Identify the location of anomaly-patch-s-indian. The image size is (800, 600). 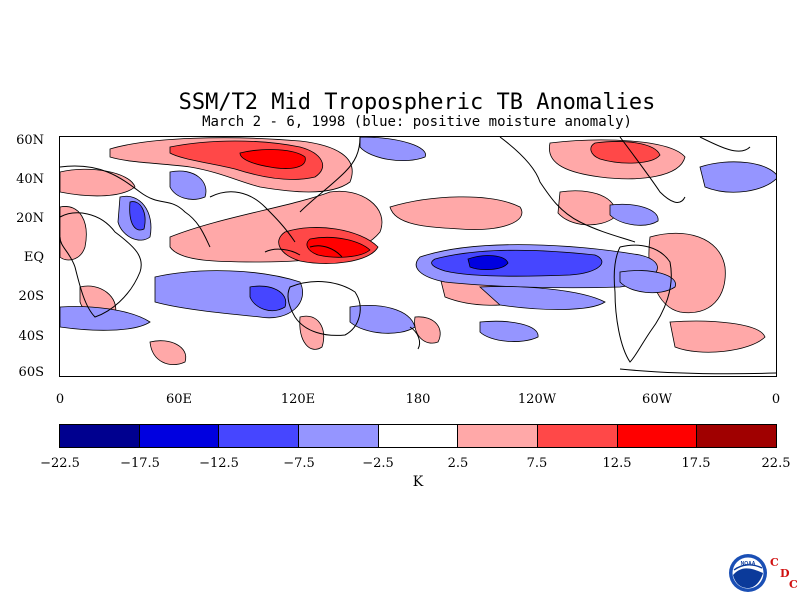
(168, 353).